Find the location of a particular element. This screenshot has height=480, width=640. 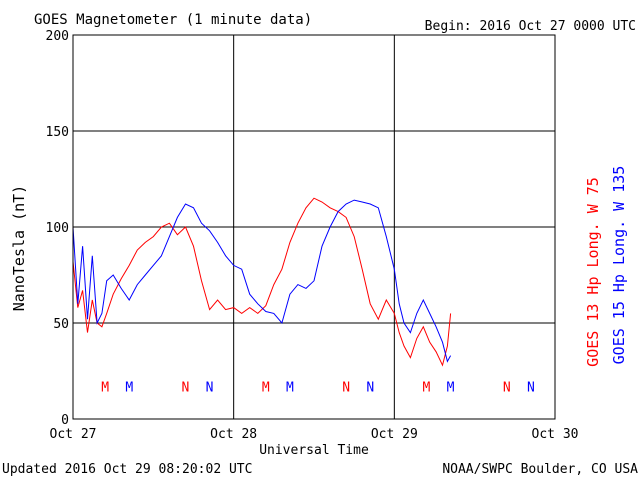

begin-time: Begin: 2016 Oct 27 0000 UTC is located at coordinates (530, 26).